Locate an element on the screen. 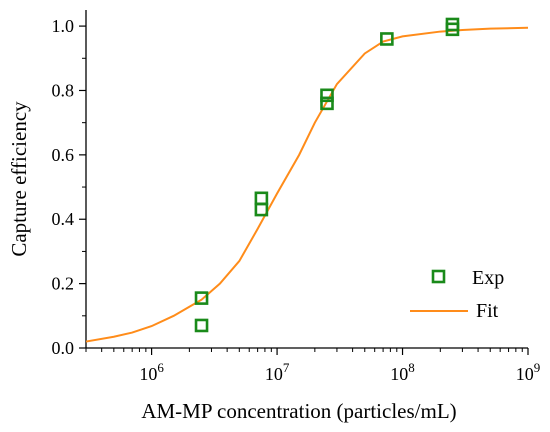 Image resolution: width=550 pixels, height=432 pixels. legend: Exp Fit is located at coordinates (457, 294).